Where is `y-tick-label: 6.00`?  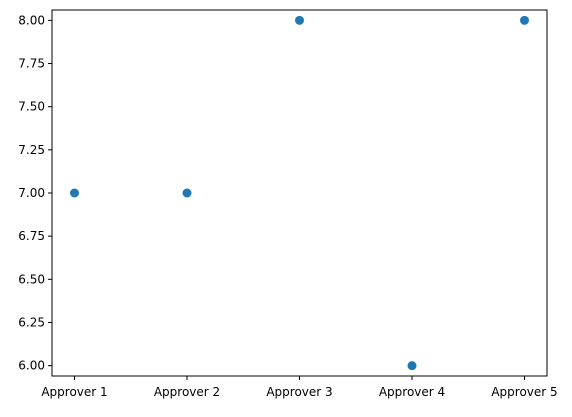 y-tick-label: 6.00 is located at coordinates (31, 366).